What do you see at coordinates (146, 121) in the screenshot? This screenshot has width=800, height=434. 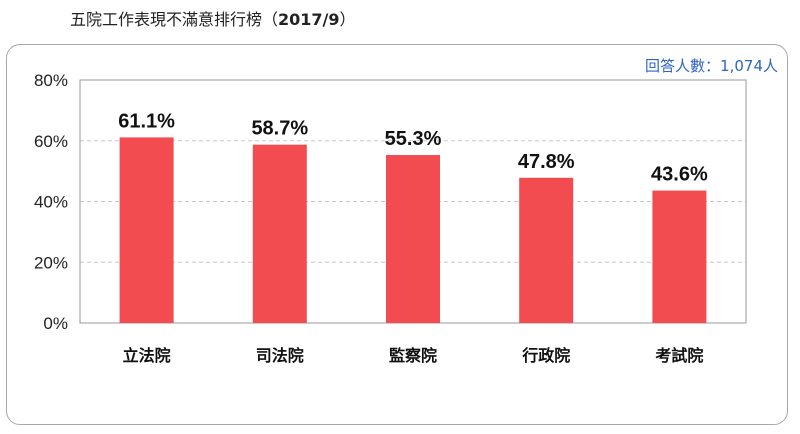 I see `data-label: 61.1%` at bounding box center [146, 121].